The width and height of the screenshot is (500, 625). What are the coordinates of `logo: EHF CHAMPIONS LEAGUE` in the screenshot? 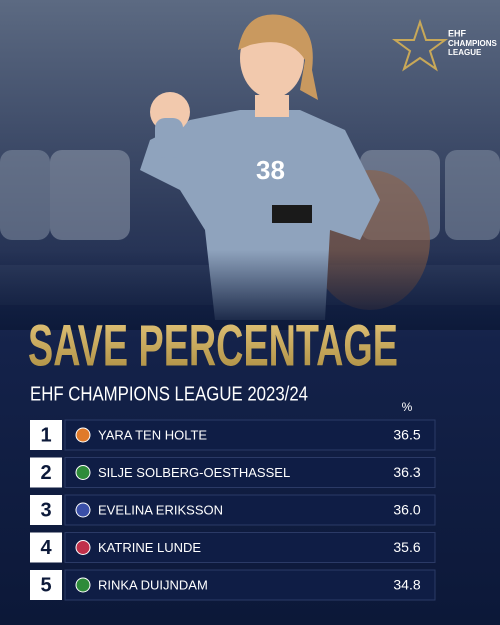 It's located at (444, 45).